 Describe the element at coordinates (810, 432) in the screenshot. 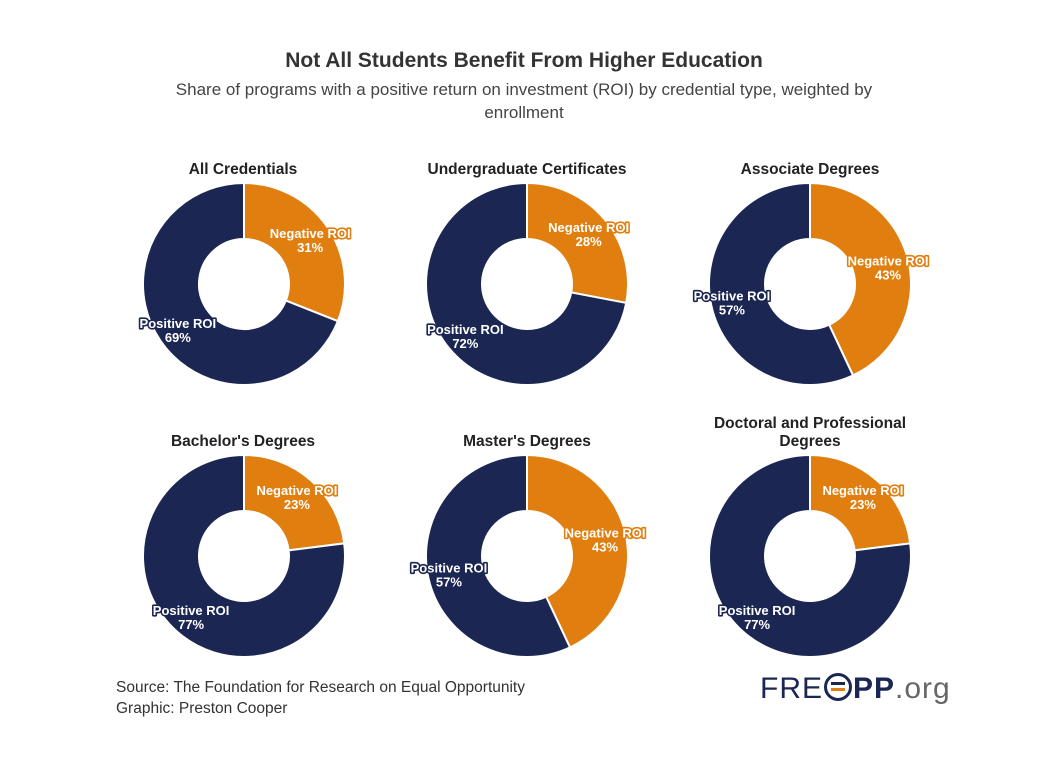

I see `panel-title-doctoral-professional-degrees: Doctoral and Professional Degrees` at that location.